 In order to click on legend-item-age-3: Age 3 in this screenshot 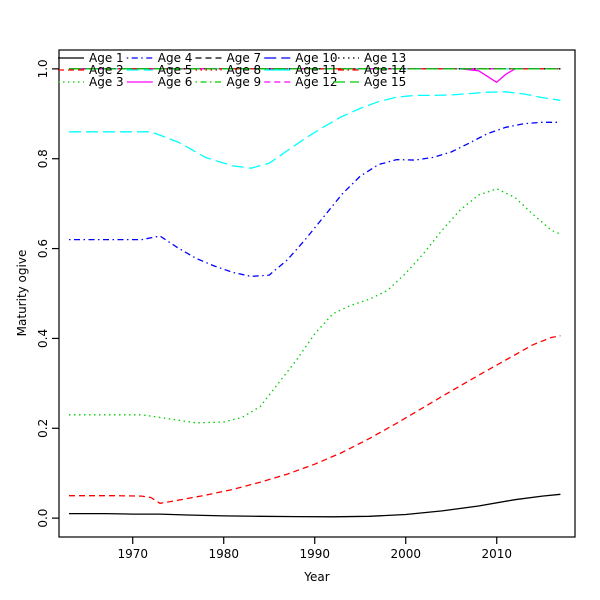, I will do `click(91, 82)`.